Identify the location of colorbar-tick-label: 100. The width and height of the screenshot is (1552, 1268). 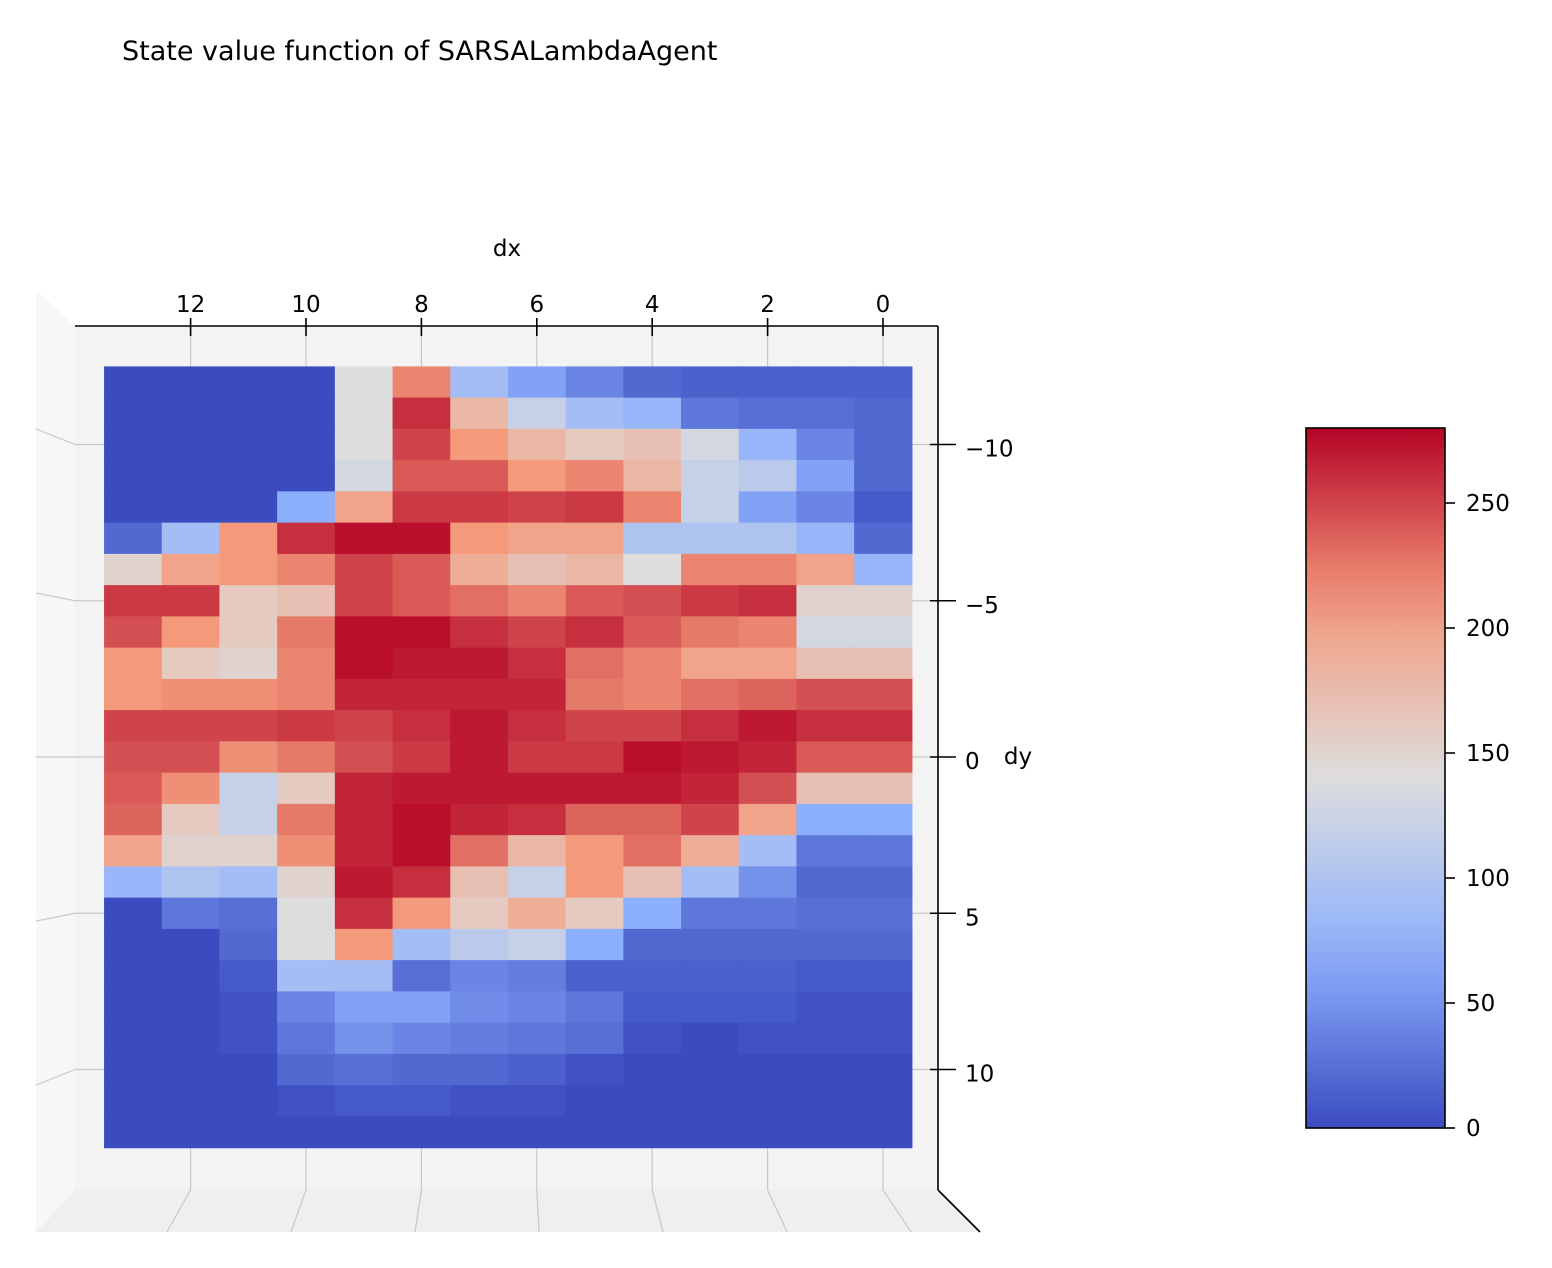
(1488, 879).